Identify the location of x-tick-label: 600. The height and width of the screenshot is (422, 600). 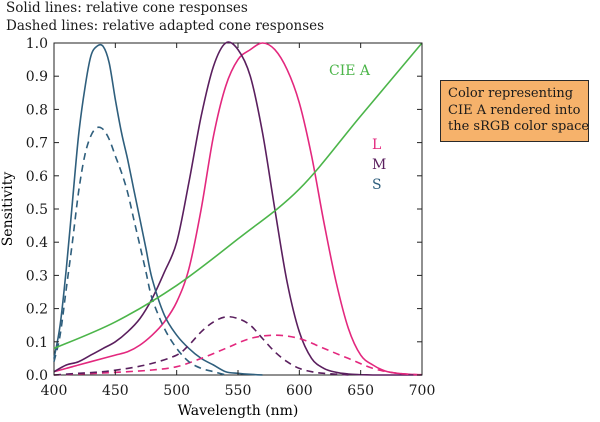
(299, 391).